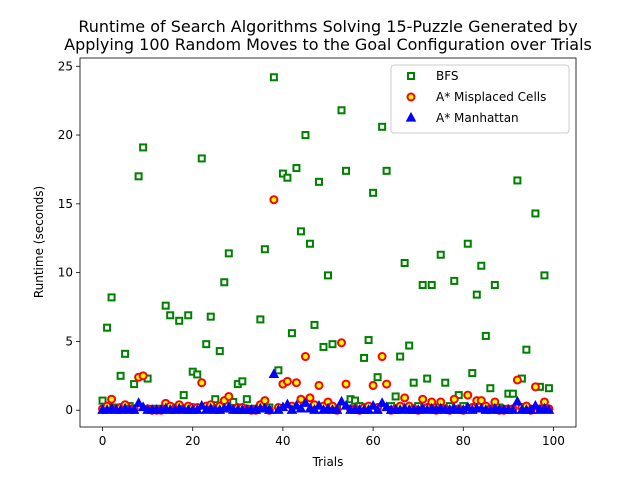 Image resolution: width=640 pixels, height=480 pixels. Describe the element at coordinates (69, 410) in the screenshot. I see `y-tick-label: 0` at that location.